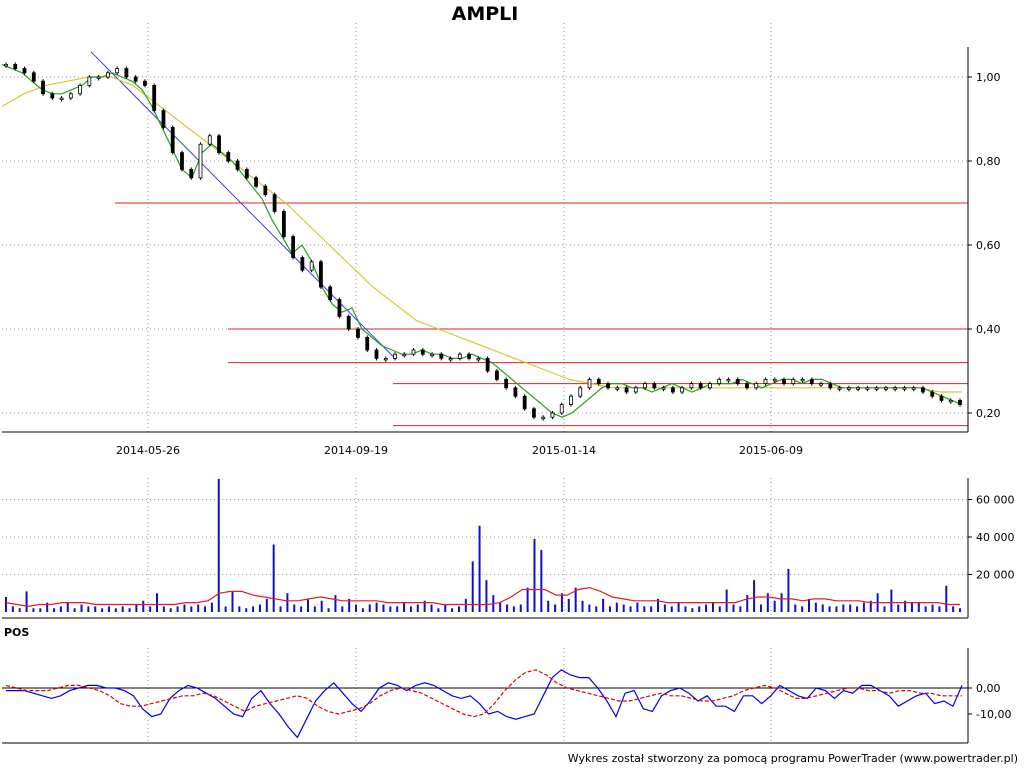 The width and height of the screenshot is (1024, 768). I want to click on pos-lines, so click(484, 704).